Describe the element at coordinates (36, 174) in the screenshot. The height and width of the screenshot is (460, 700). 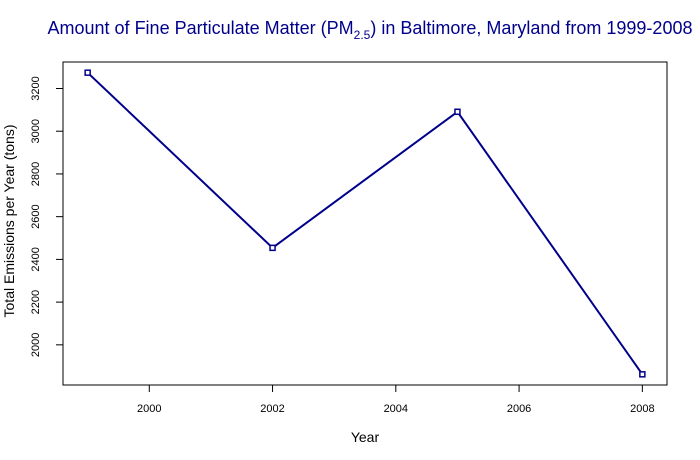
I see `y-tick-label: 2800` at that location.